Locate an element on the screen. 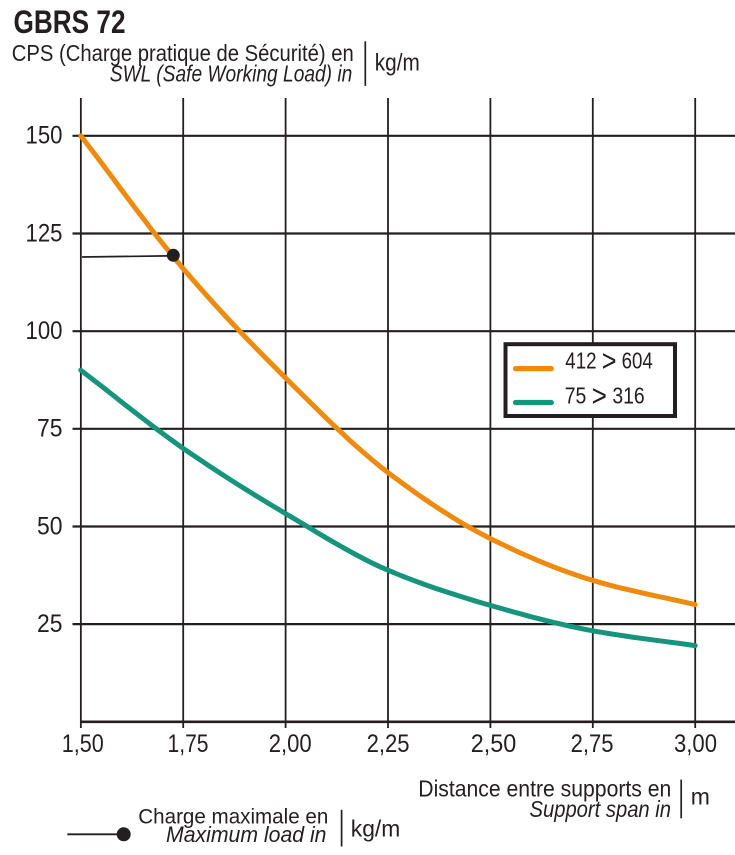 This screenshot has height=855, width=735. svg-text: 412 > 604 is located at coordinates (609, 360).